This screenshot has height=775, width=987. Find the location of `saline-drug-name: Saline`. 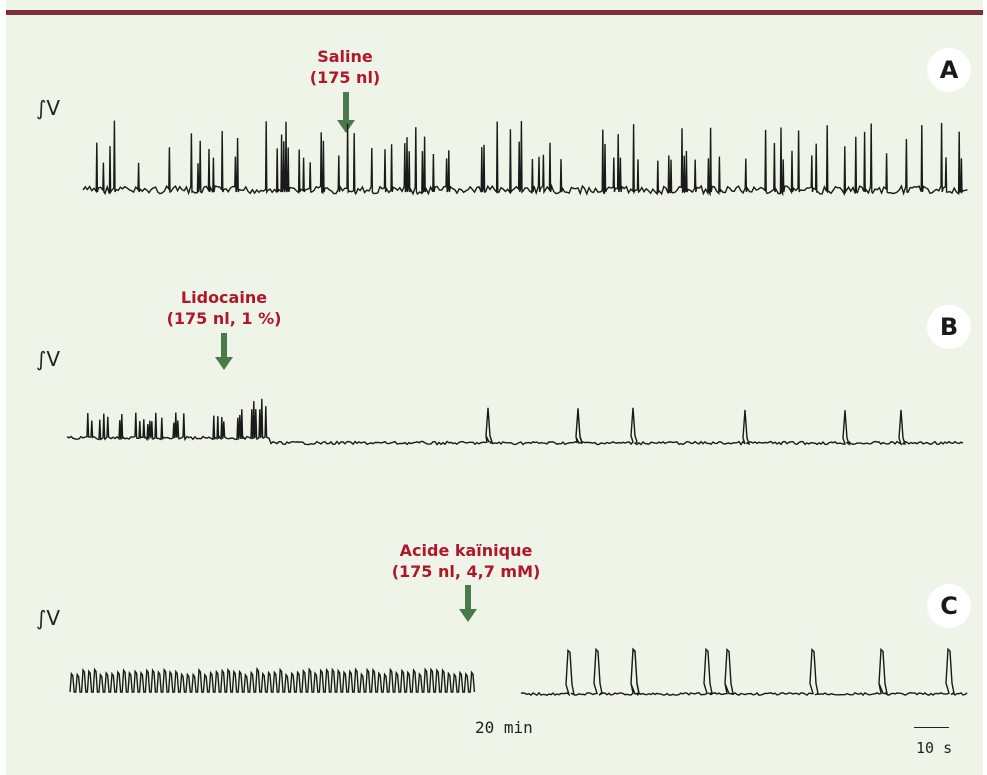

saline-drug-name: Saline is located at coordinates (345, 56).